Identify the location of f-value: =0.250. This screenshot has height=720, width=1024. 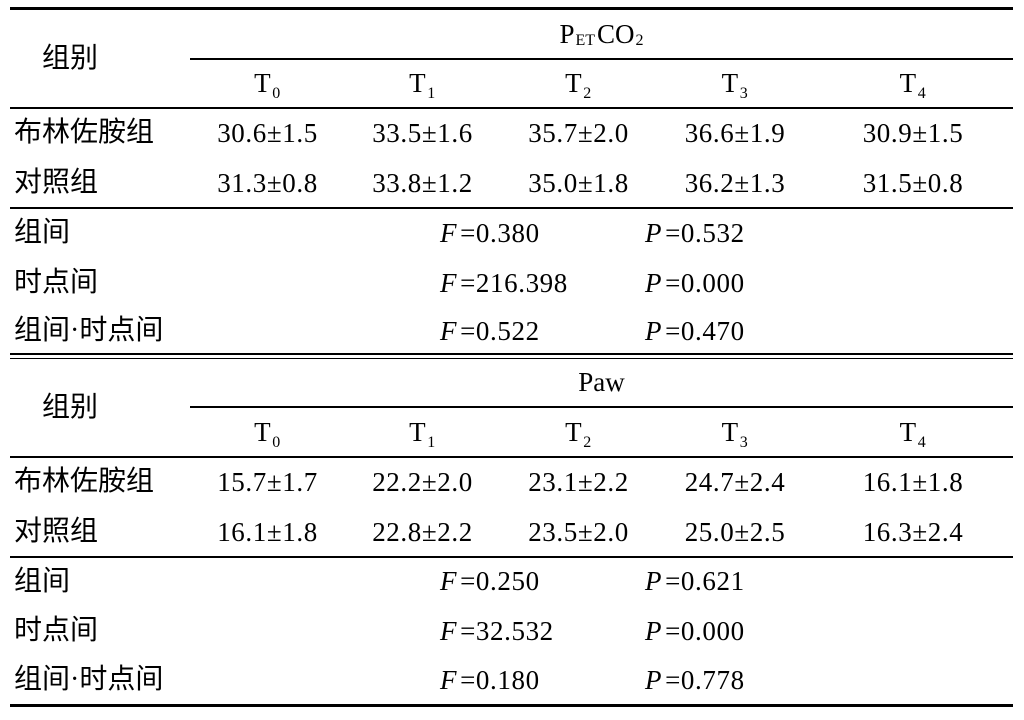
(500, 581).